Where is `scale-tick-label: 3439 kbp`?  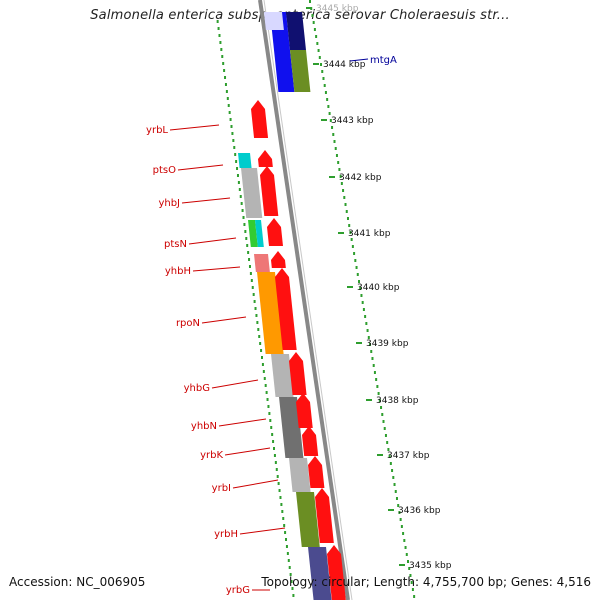
scale-tick-label: 3439 kbp is located at coordinates (387, 344).